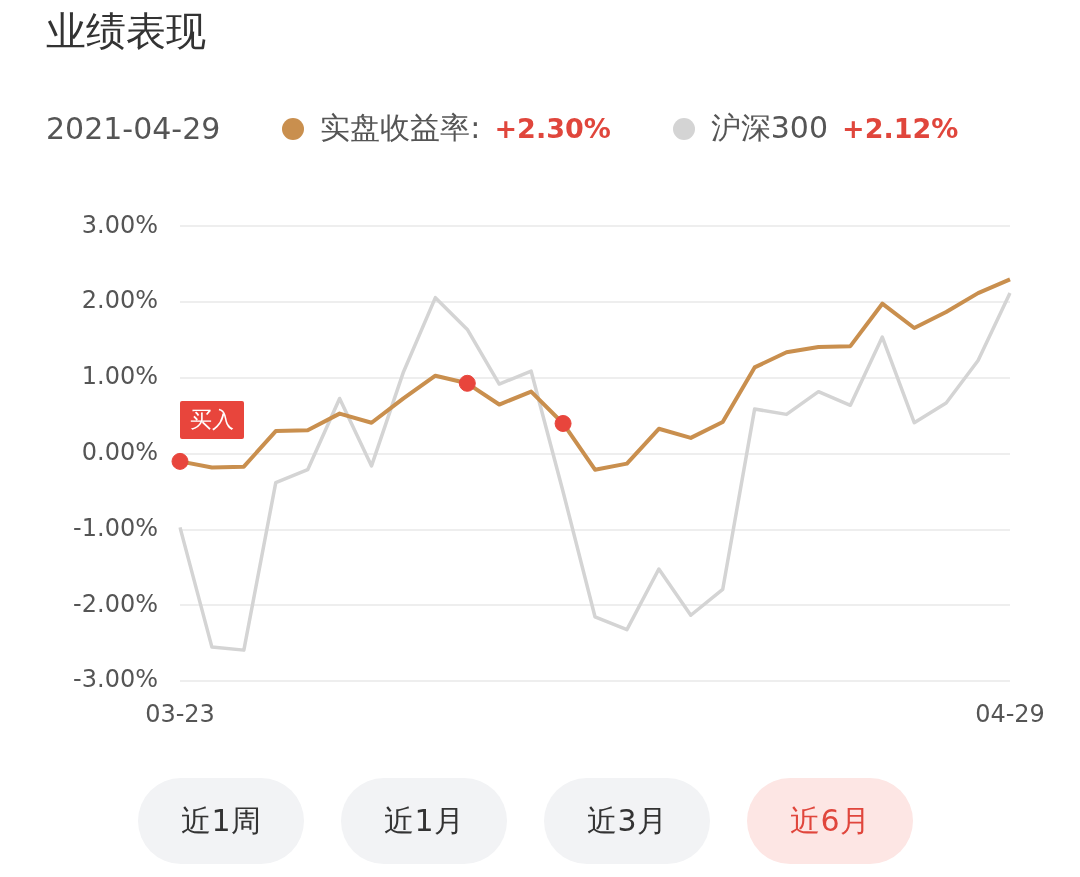 Image resolution: width=1080 pixels, height=877 pixels. I want to click on y-tick-label: -1.00%, so click(115, 527).